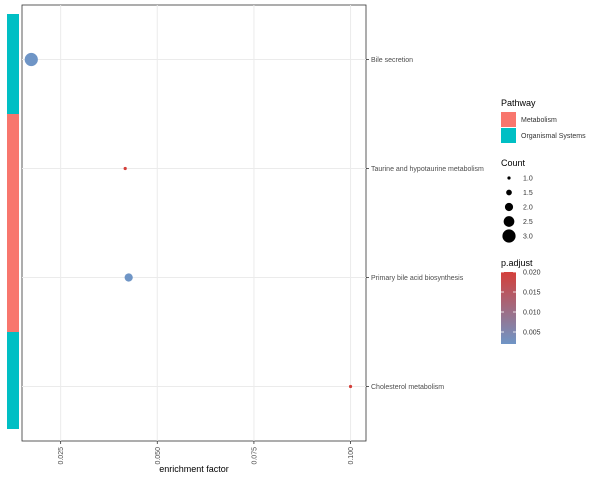  Describe the element at coordinates (528, 179) in the screenshot. I see `legend-label-count: 1.0` at that location.